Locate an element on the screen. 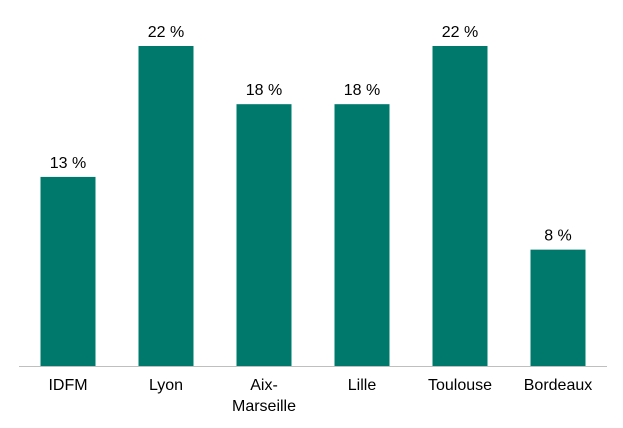 The width and height of the screenshot is (623, 428). x-tick-label: Aix-Marseille is located at coordinates (263, 396).